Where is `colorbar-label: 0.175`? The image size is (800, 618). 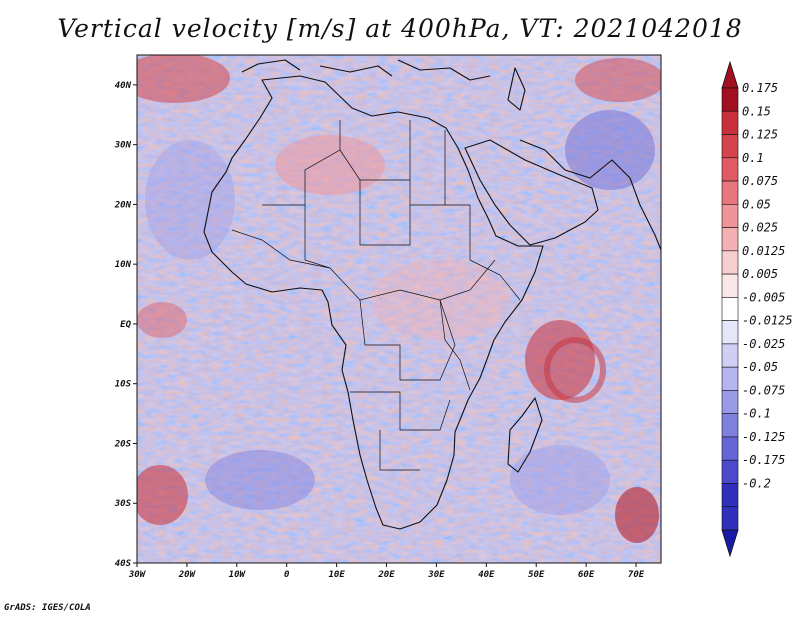 colorbar-label: 0.175 is located at coordinates (760, 88).